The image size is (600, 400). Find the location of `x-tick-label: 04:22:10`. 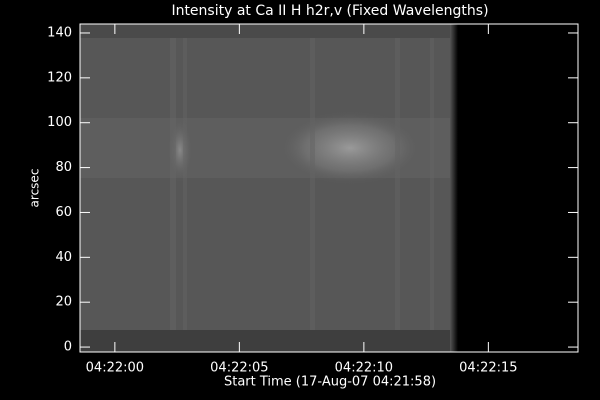

x-tick-label: 04:22:10 is located at coordinates (364, 368).